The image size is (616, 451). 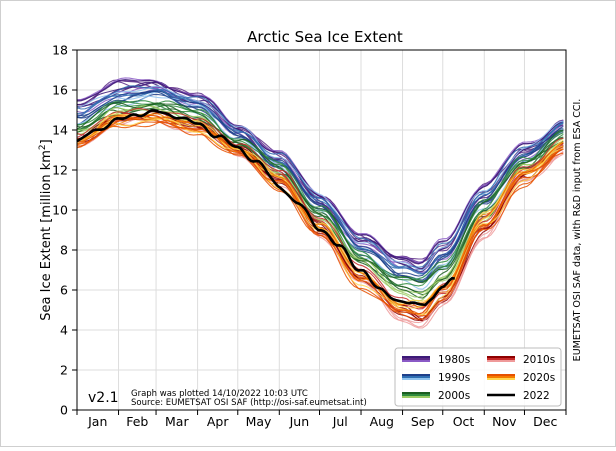 I want to click on y-tick-label: 2, so click(x=64, y=370).